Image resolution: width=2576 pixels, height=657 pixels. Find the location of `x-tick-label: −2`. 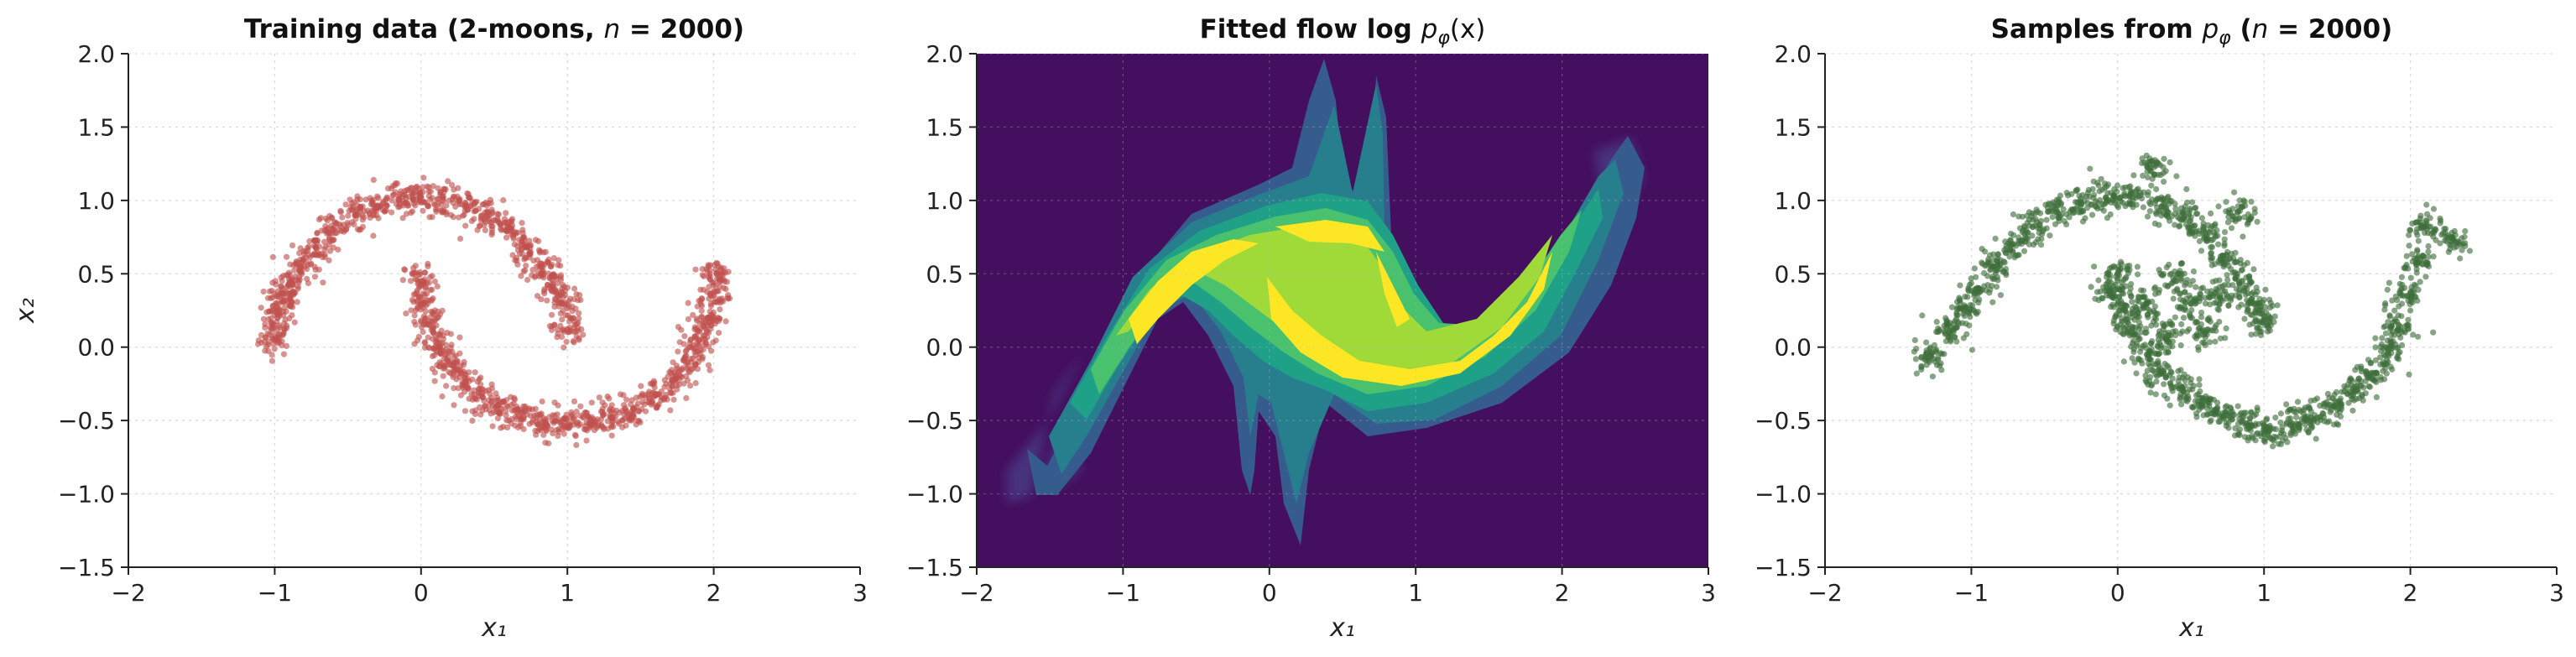

x-tick-label: −2 is located at coordinates (1824, 593).